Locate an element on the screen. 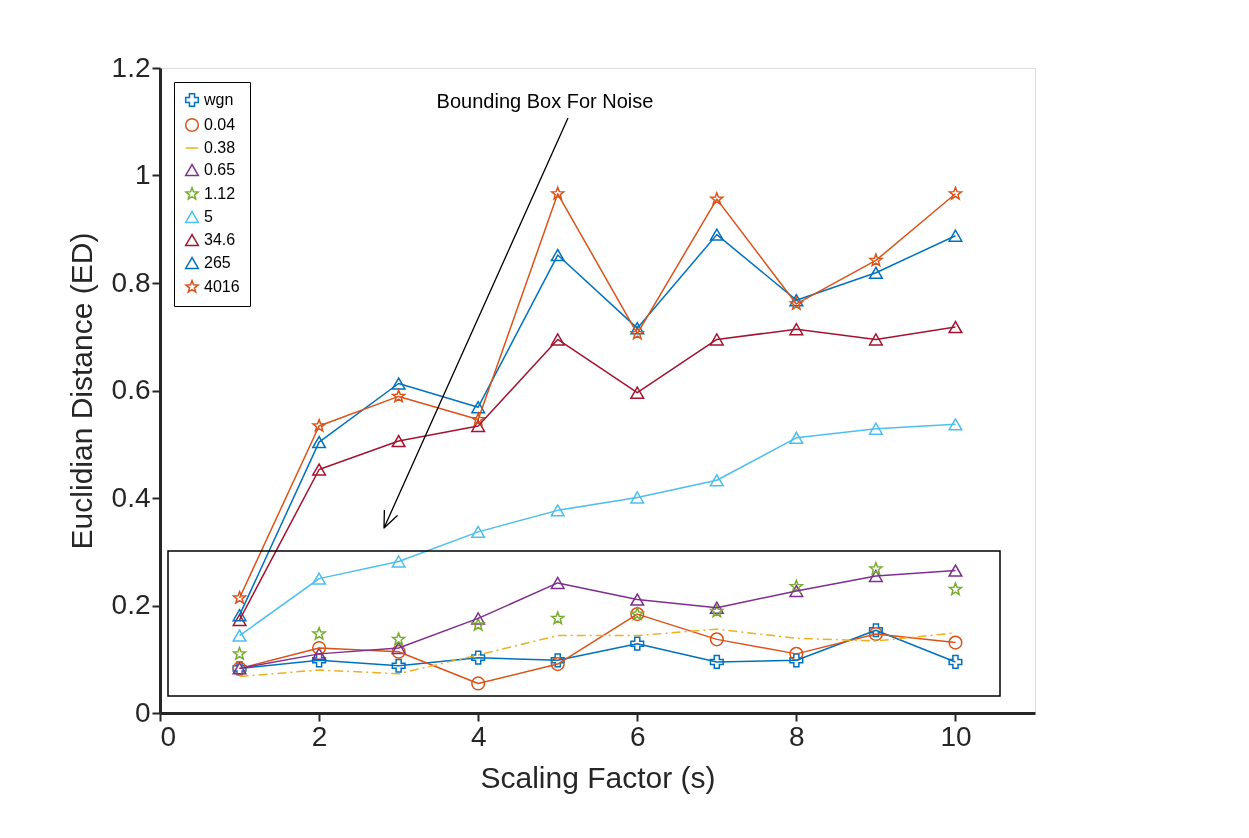 The height and width of the screenshot is (838, 1249). legend-label: 4016 is located at coordinates (222, 286).